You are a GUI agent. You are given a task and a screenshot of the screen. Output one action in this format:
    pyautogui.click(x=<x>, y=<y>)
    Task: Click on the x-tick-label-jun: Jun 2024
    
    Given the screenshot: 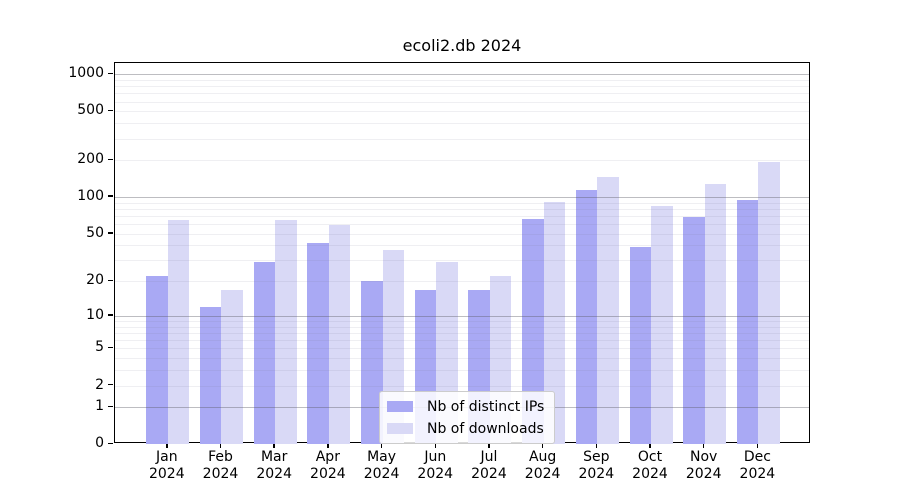 What is the action you would take?
    pyautogui.click(x=435, y=466)
    